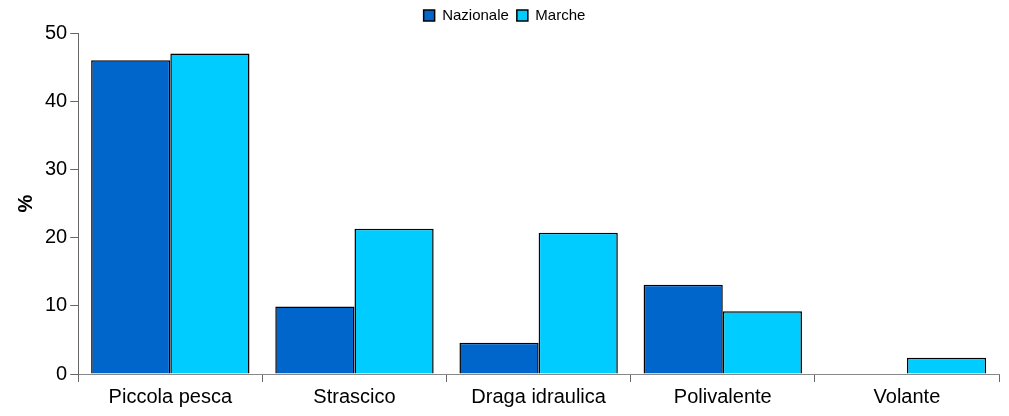 The image size is (1009, 416). I want to click on y-tick-label: 40, so click(56, 99).